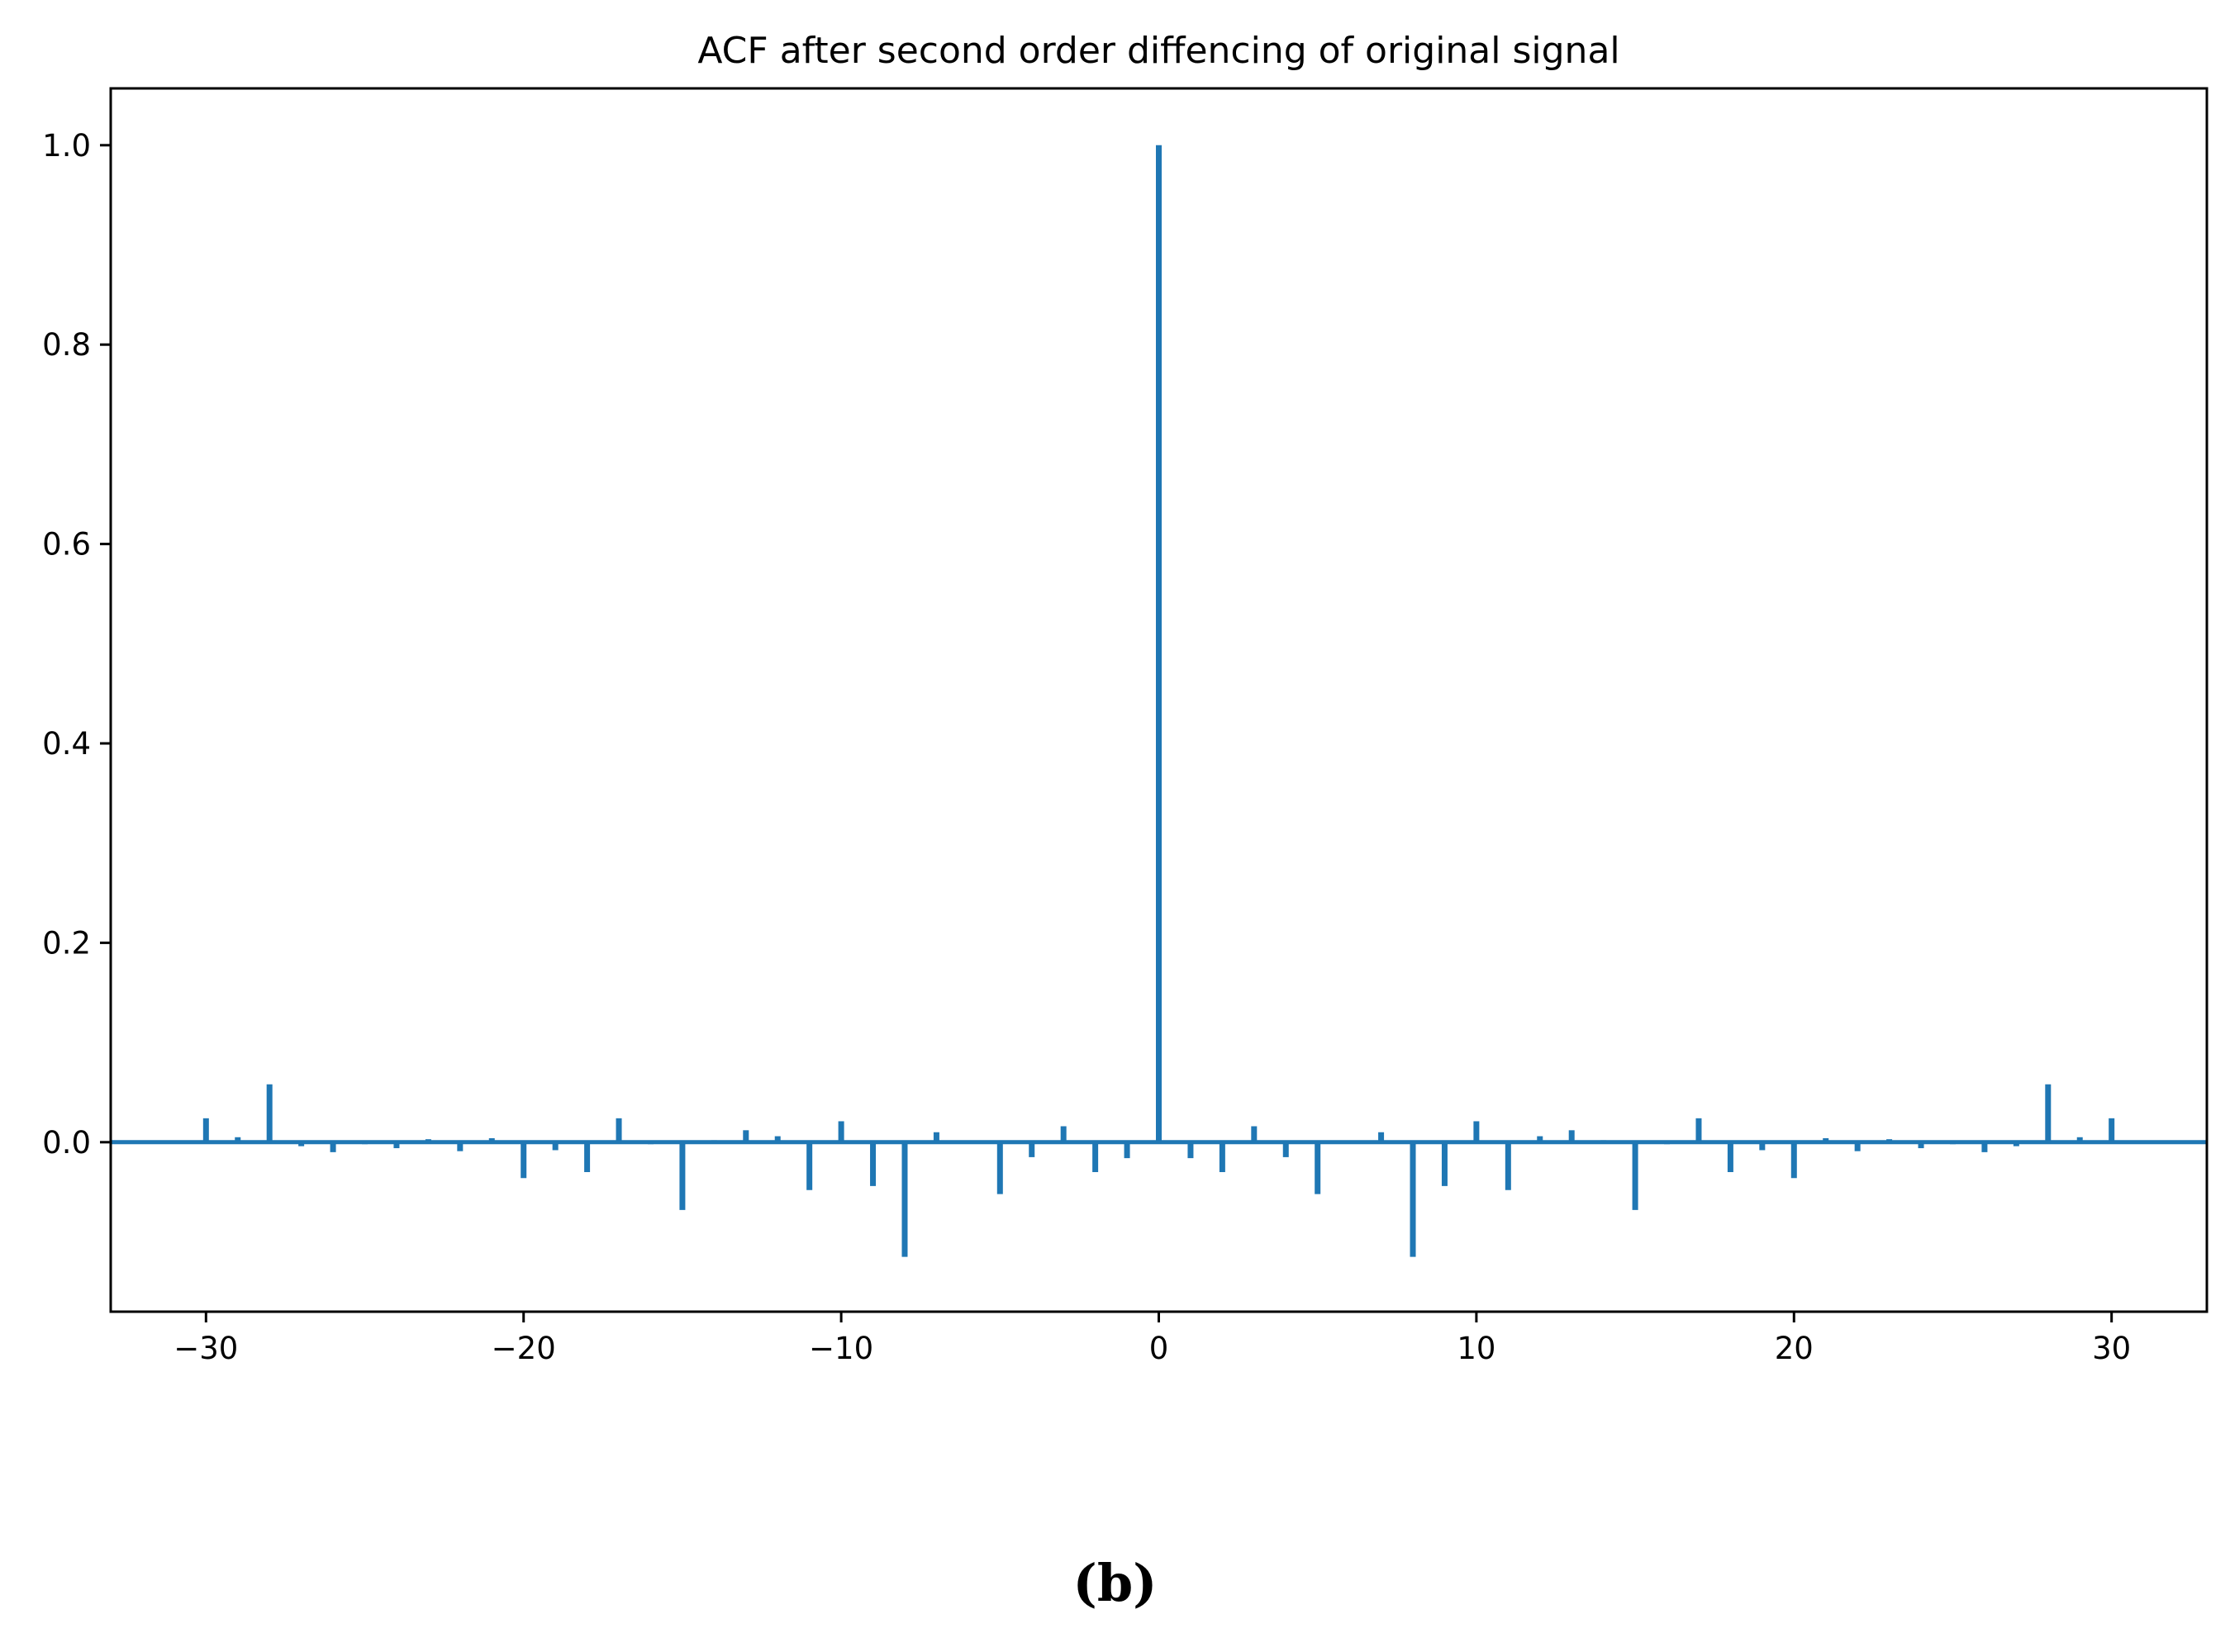 Image resolution: width=2230 pixels, height=1652 pixels. What do you see at coordinates (841, 1348) in the screenshot?
I see `x-tick-label: −10` at bounding box center [841, 1348].